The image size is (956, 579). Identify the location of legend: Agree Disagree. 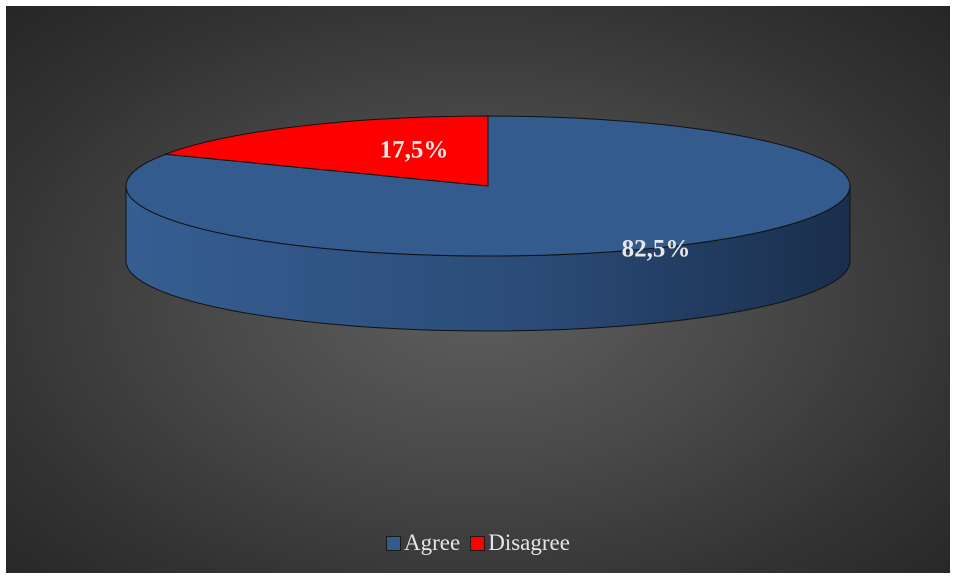
(478, 543).